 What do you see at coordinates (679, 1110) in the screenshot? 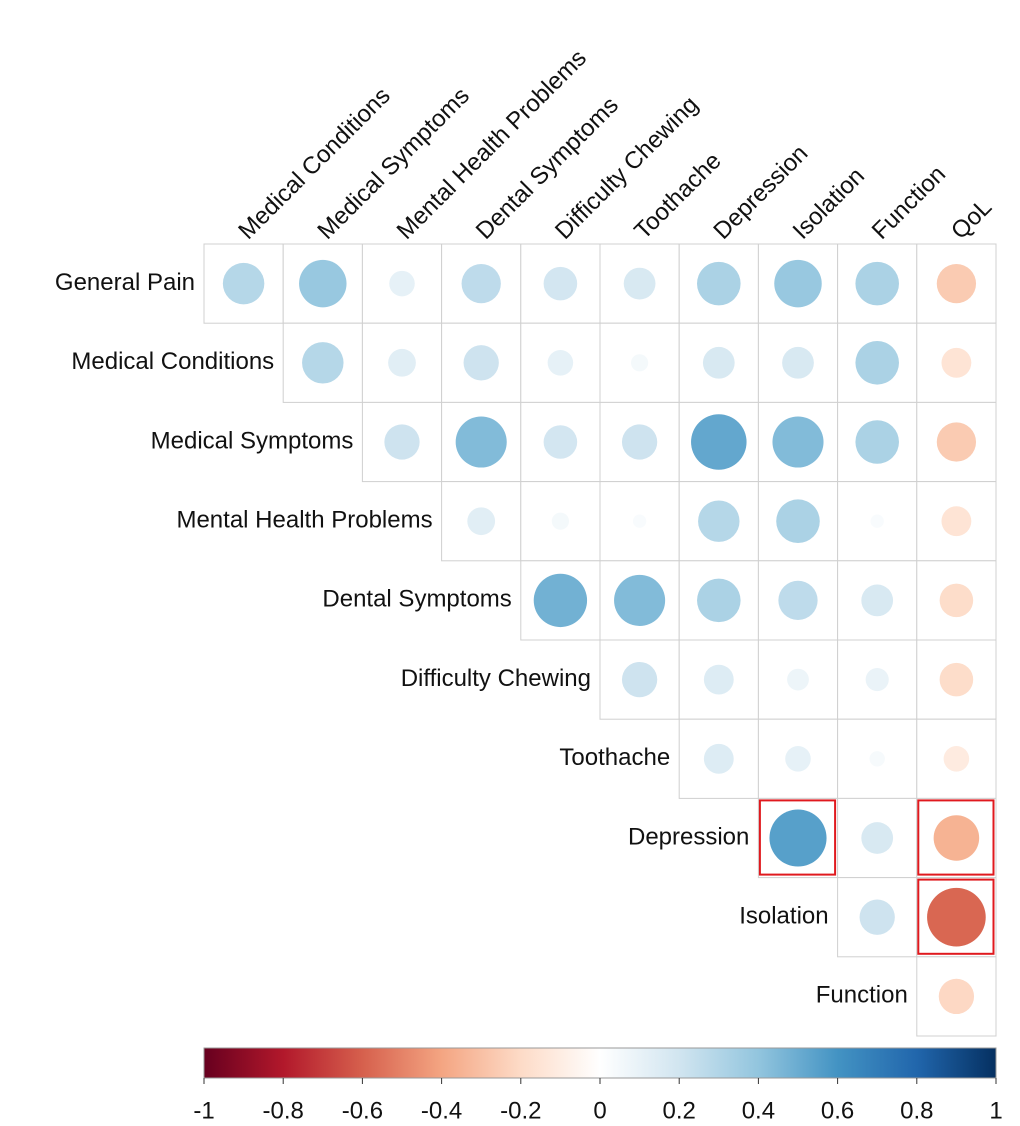
I see `color-tick-label: 0.2` at bounding box center [679, 1110].